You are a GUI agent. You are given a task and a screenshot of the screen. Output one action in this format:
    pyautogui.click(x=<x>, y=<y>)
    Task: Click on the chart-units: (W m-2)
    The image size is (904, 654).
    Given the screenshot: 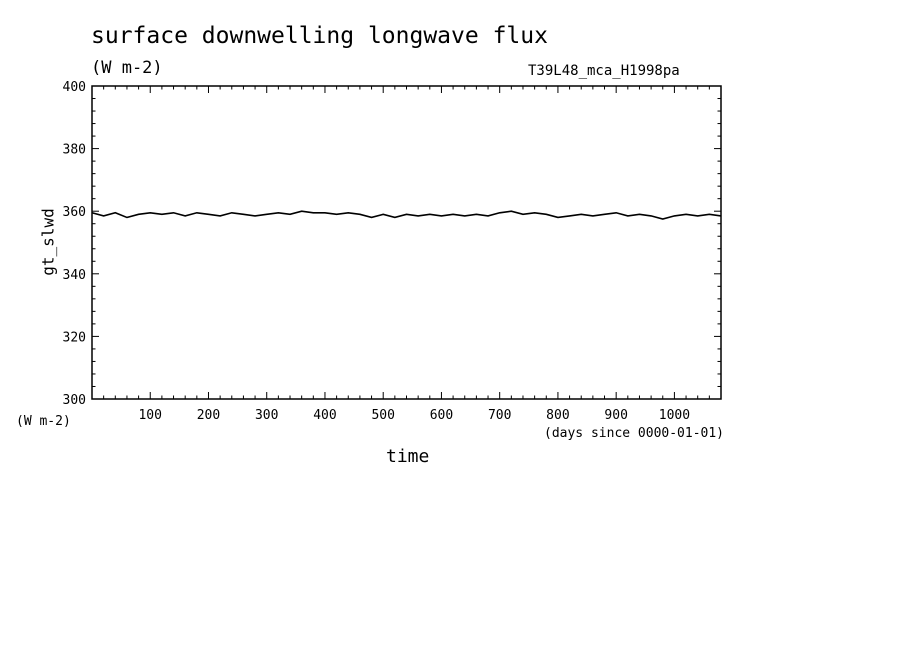 What is the action you would take?
    pyautogui.click(x=127, y=68)
    